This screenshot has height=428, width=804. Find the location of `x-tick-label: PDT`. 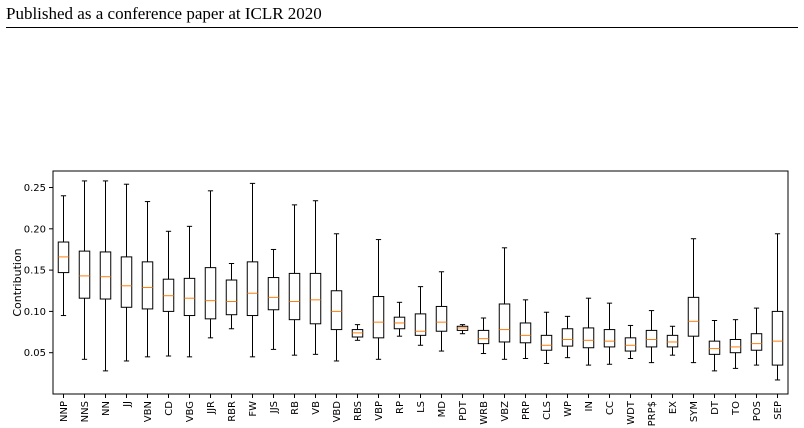

x-tick-label: PDT is located at coordinates (463, 410).